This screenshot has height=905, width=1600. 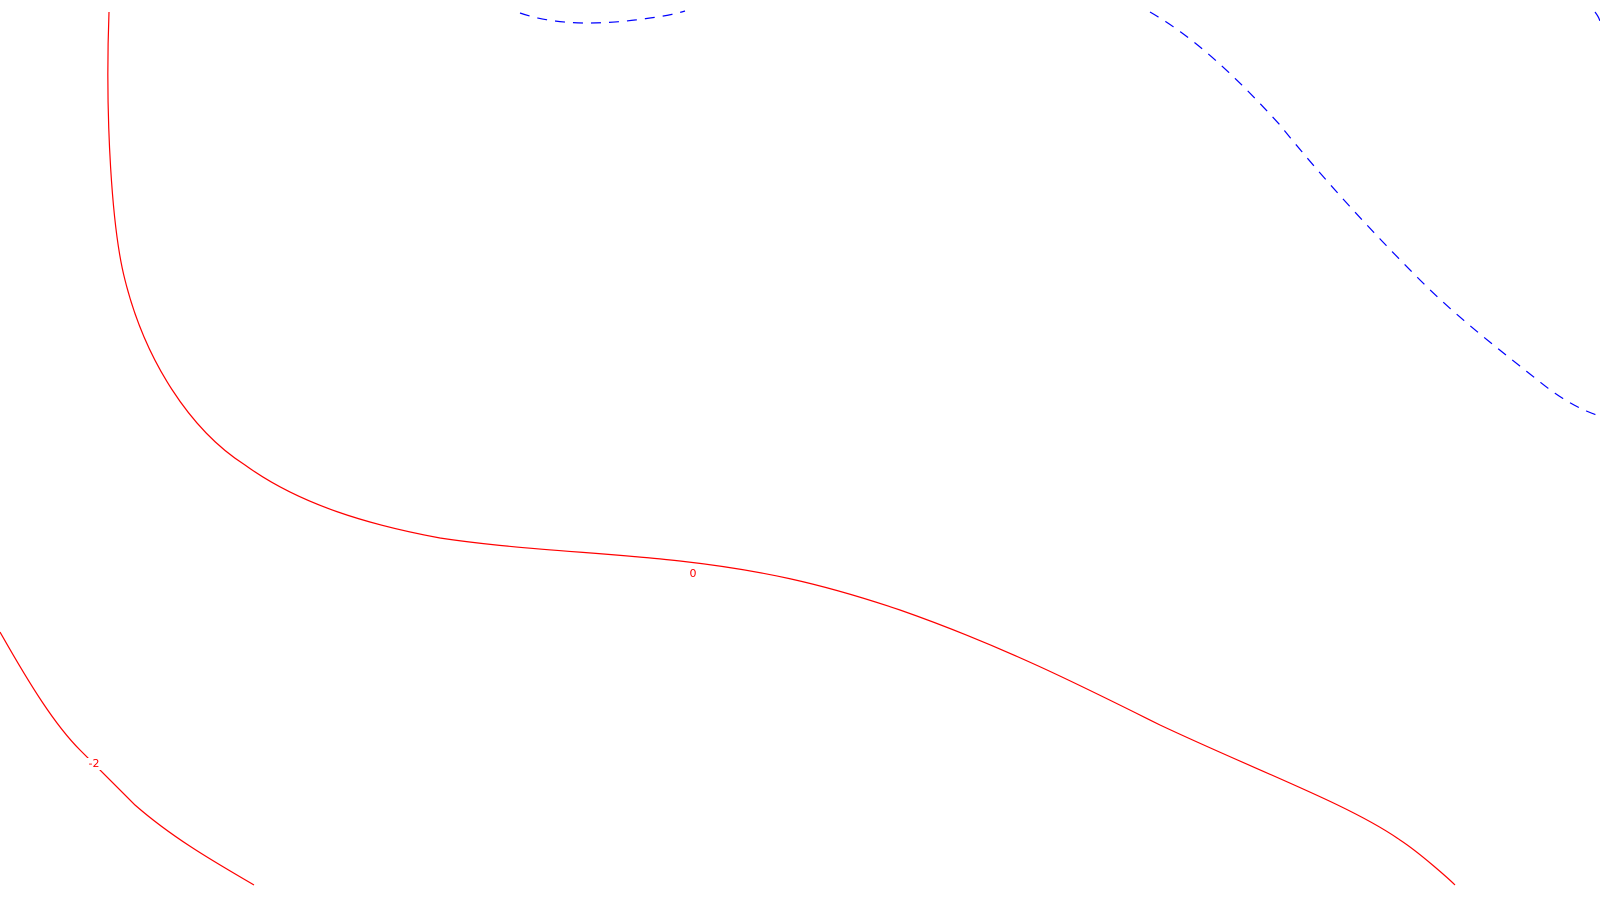 I want to click on contour-line-top-dashed, so click(x=602, y=17).